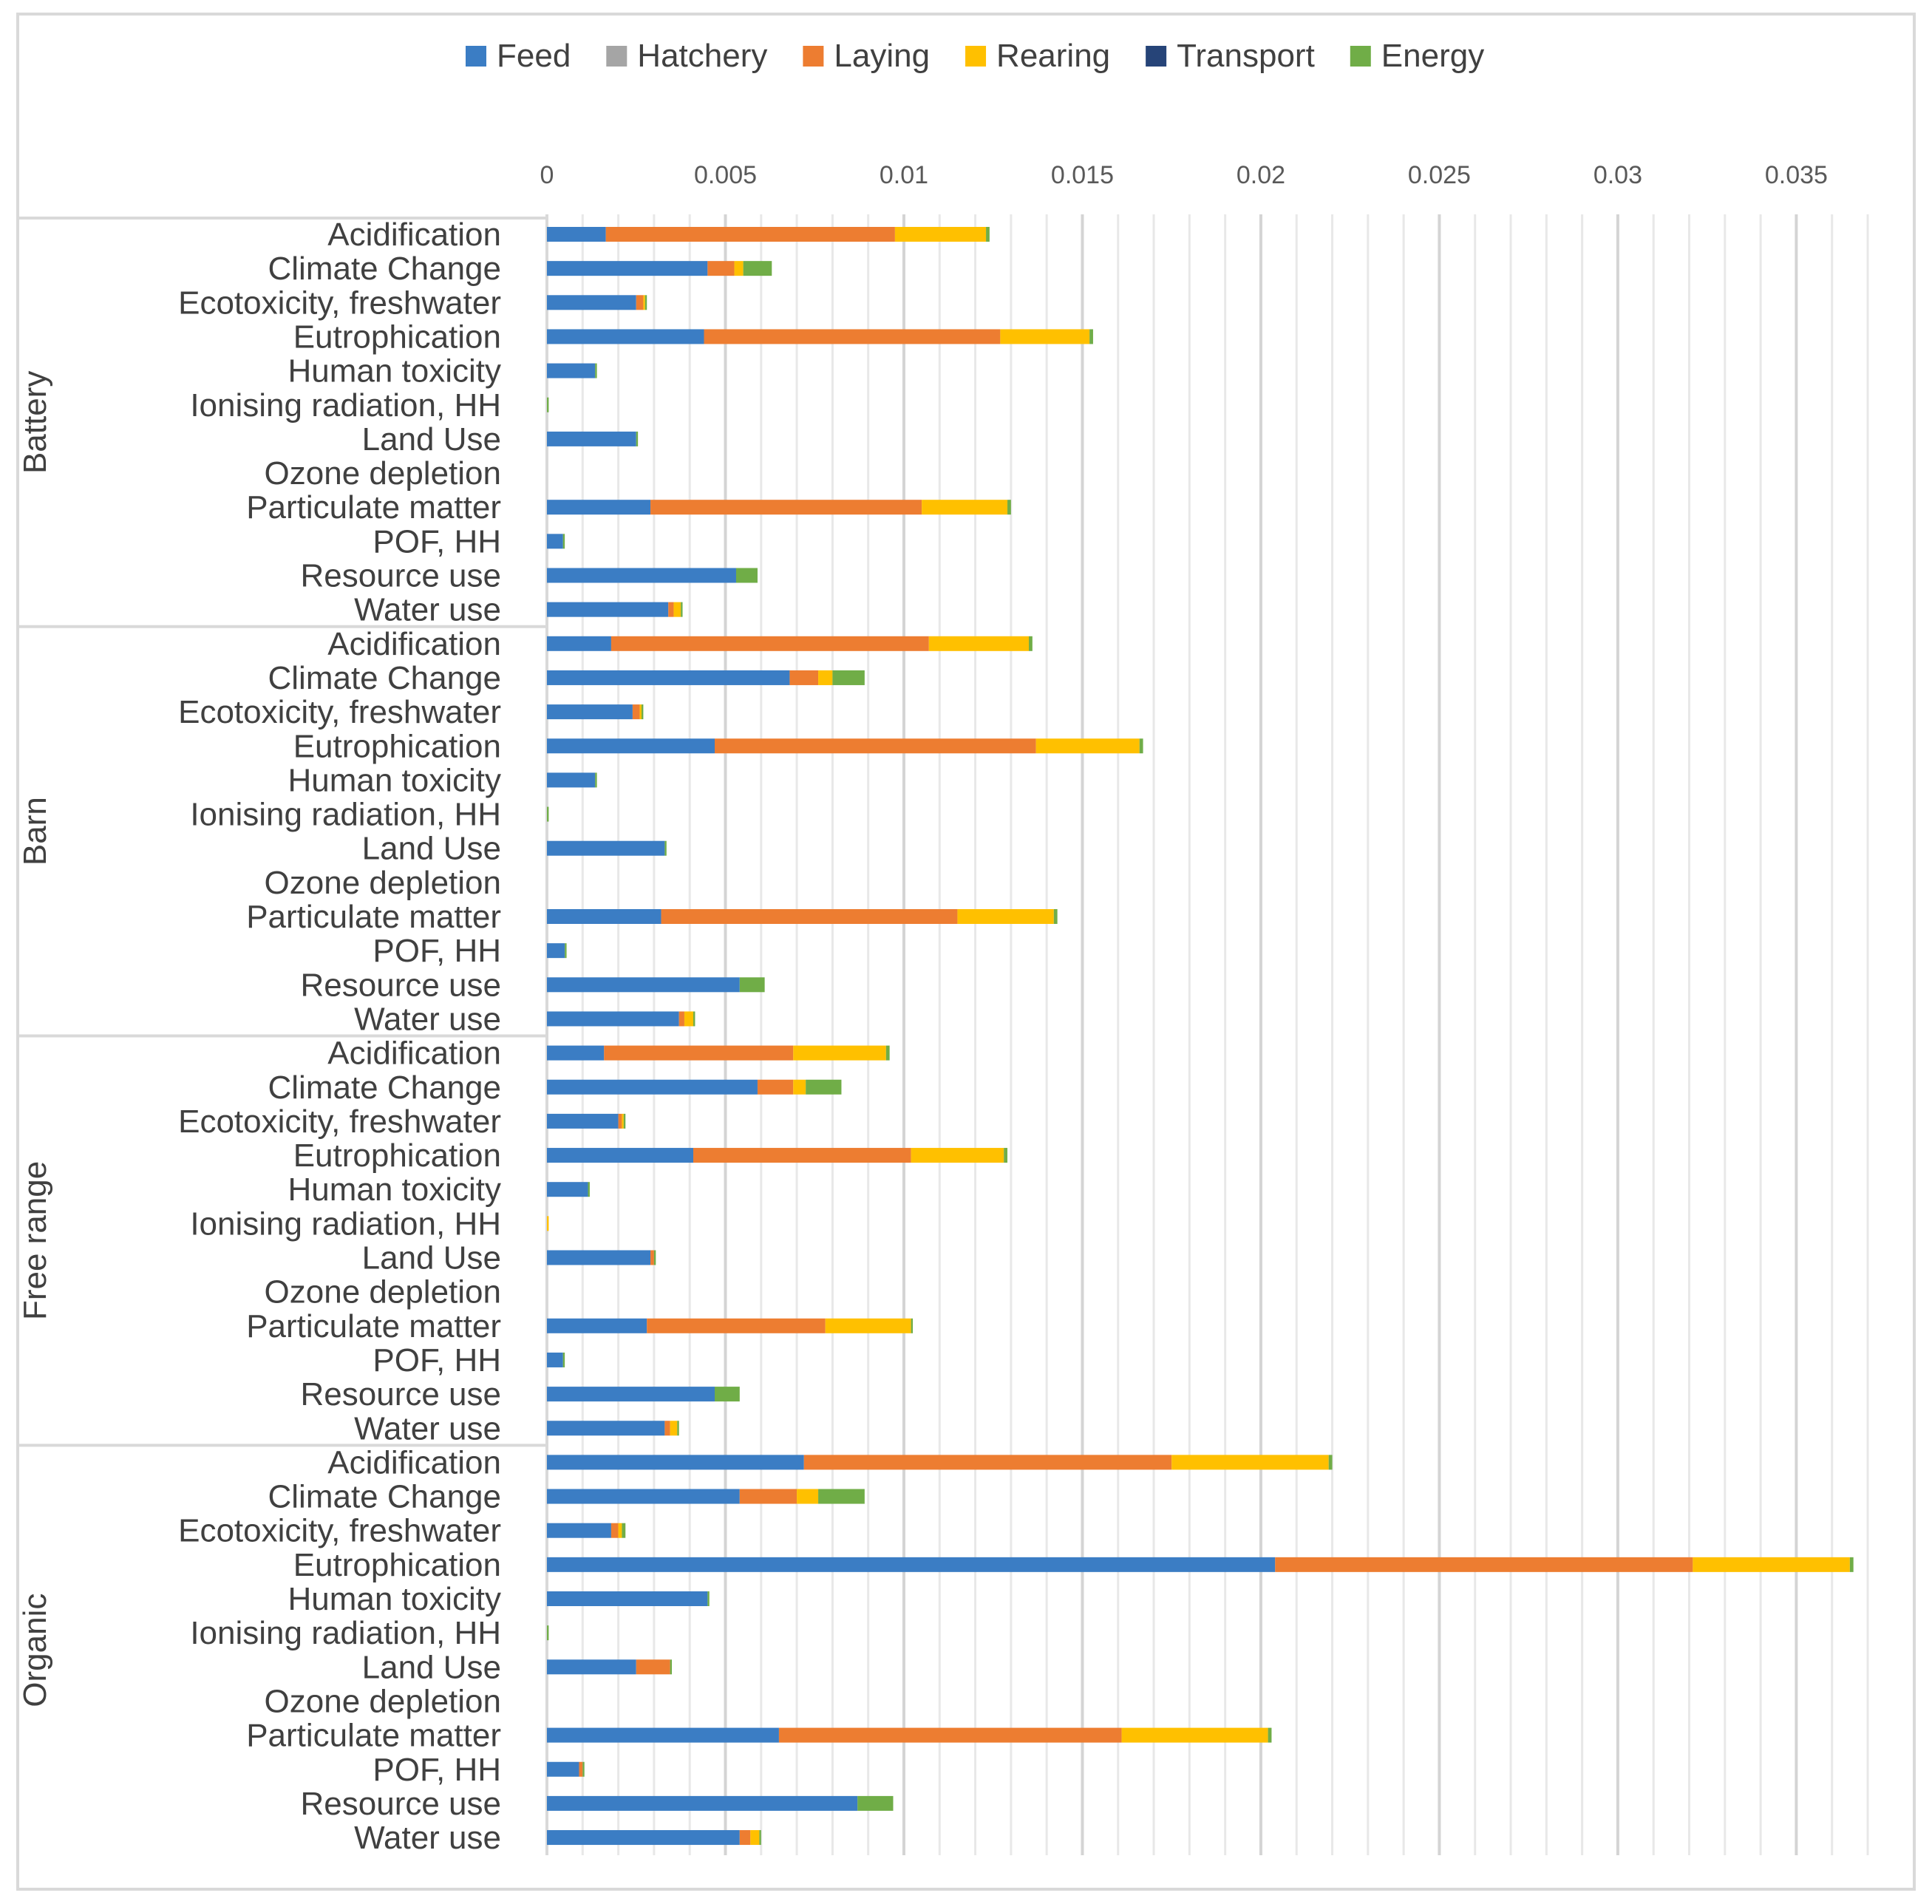  I want to click on x-tick-label: 0.03, so click(1617, 175).